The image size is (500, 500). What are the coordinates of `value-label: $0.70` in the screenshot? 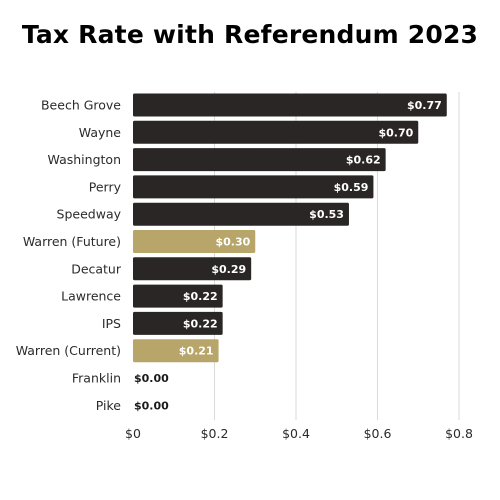 It's located at (395, 132).